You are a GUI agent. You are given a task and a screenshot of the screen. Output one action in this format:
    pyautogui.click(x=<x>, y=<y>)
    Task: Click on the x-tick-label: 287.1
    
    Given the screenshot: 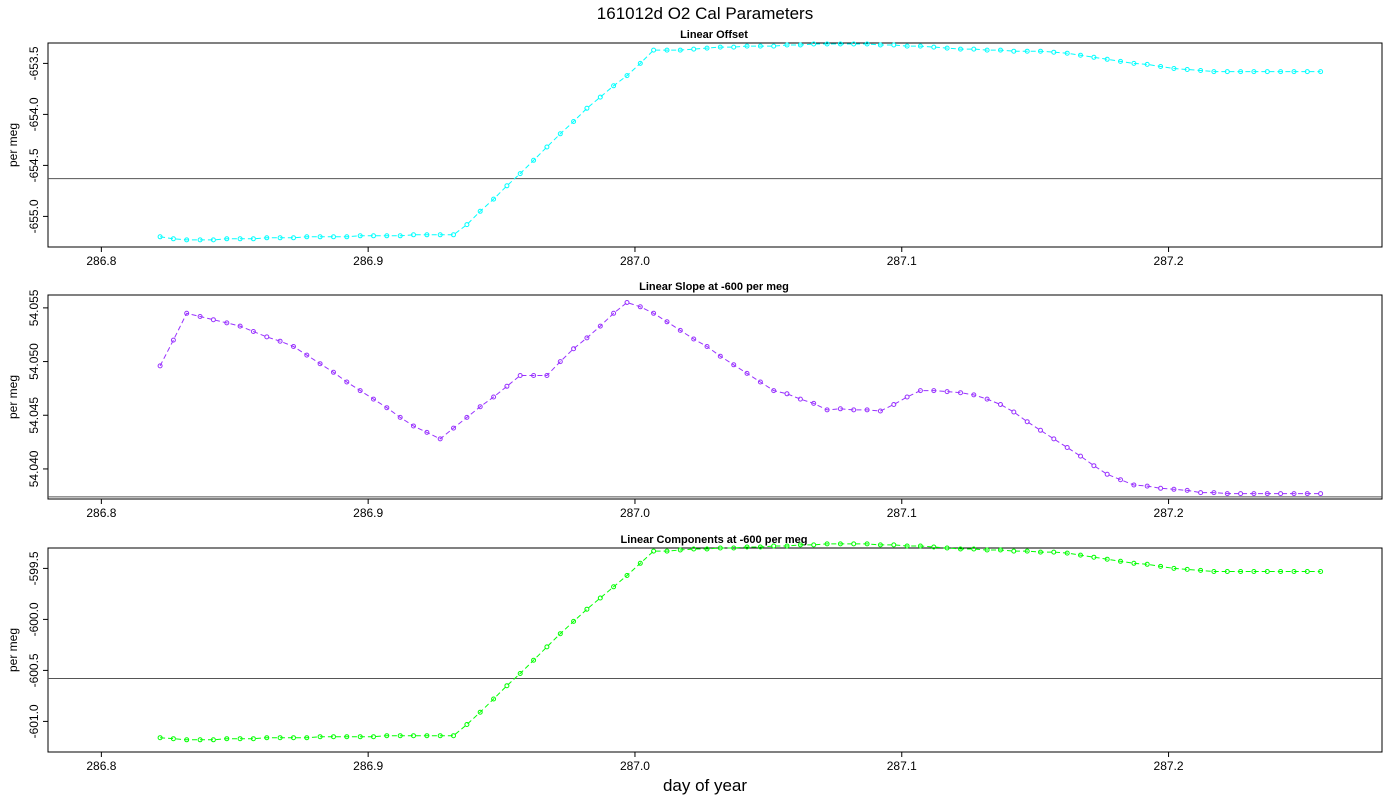 What is the action you would take?
    pyautogui.click(x=902, y=513)
    